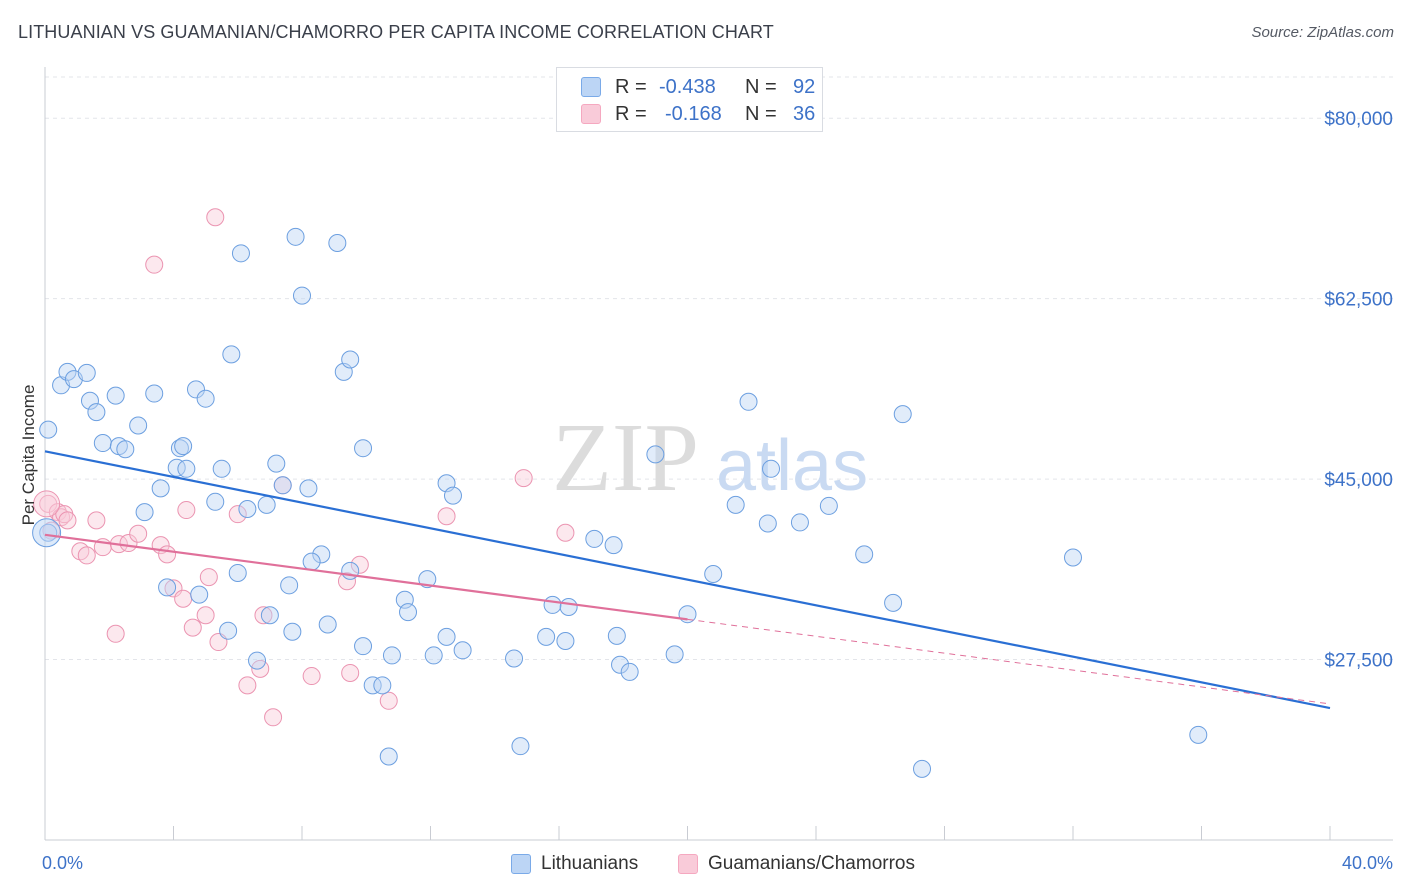  I want to click on trend-line-guamanians, so click(366, 577).